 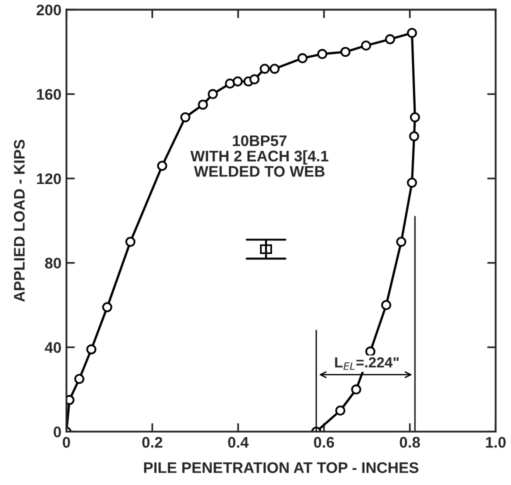 I want to click on annotation: 10BP57 WITH 2 EACH 3[4.1 WELDED TO WEB, so click(x=259, y=156).